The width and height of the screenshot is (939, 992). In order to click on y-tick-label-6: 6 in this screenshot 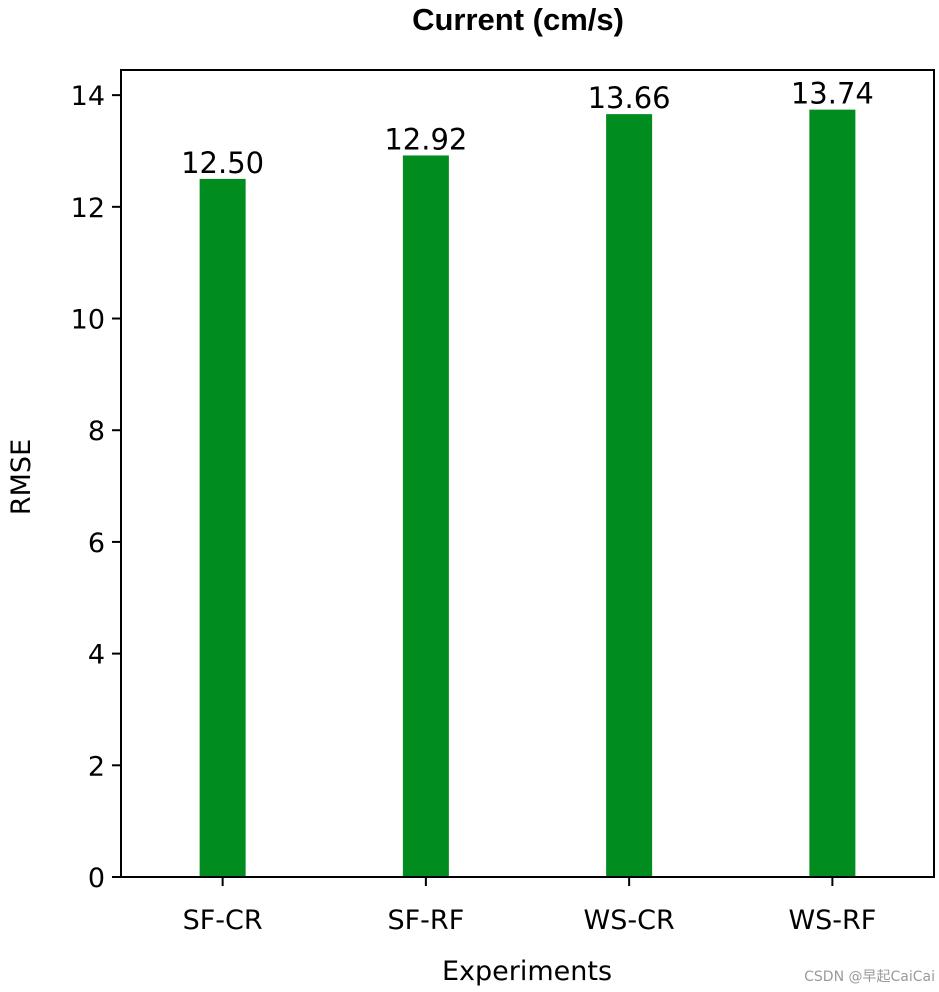, I will do `click(96, 543)`.